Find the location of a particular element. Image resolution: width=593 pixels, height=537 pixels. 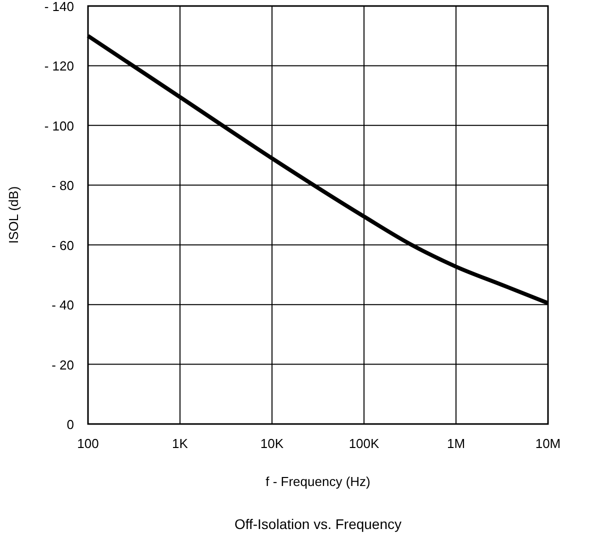

y-tick-label: - 80 is located at coordinates (63, 186).